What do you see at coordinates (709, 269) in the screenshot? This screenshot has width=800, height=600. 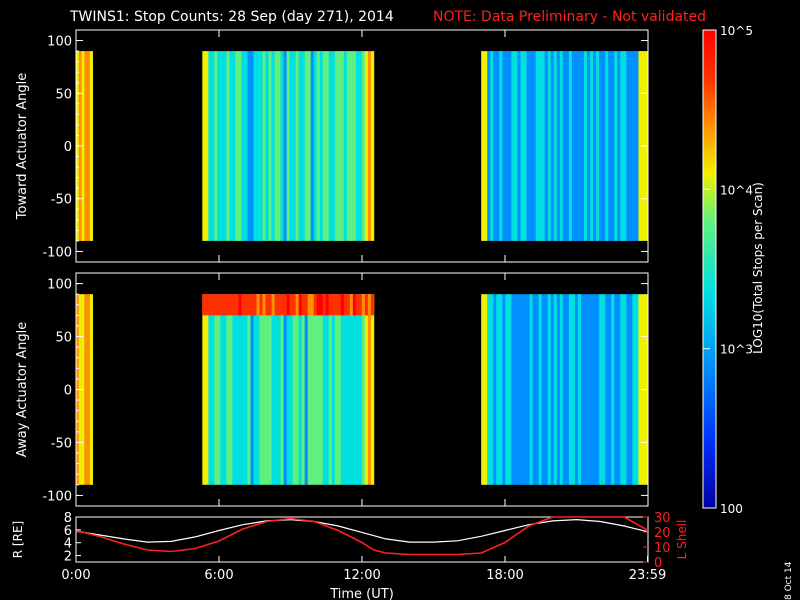 I see `colorbar-gradient` at bounding box center [709, 269].